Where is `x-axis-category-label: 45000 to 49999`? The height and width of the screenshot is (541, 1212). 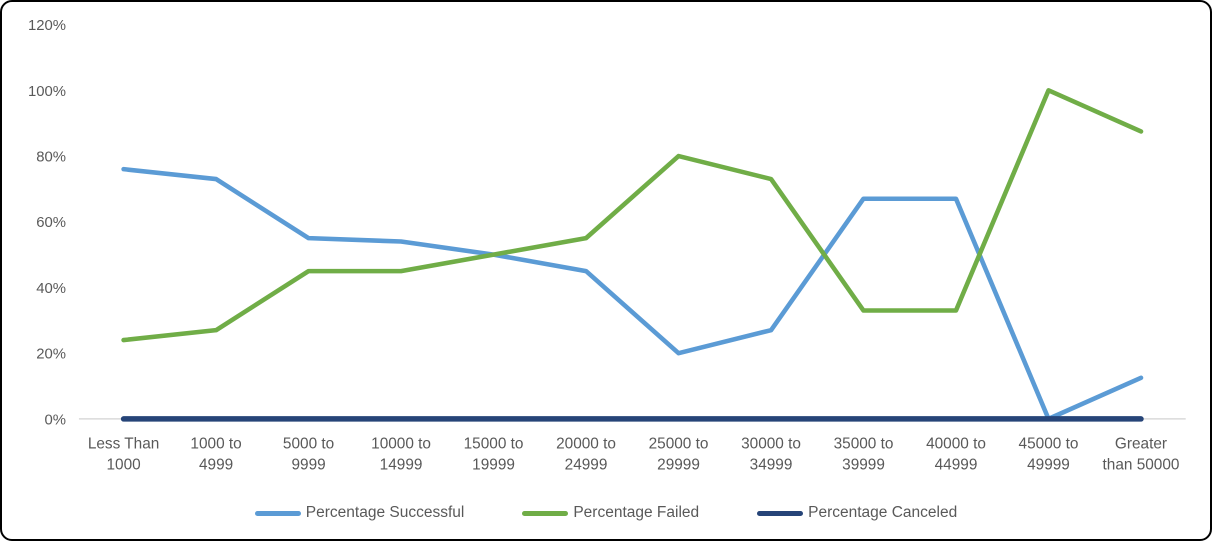
x-axis-category-label: 45000 to 49999 is located at coordinates (1049, 455).